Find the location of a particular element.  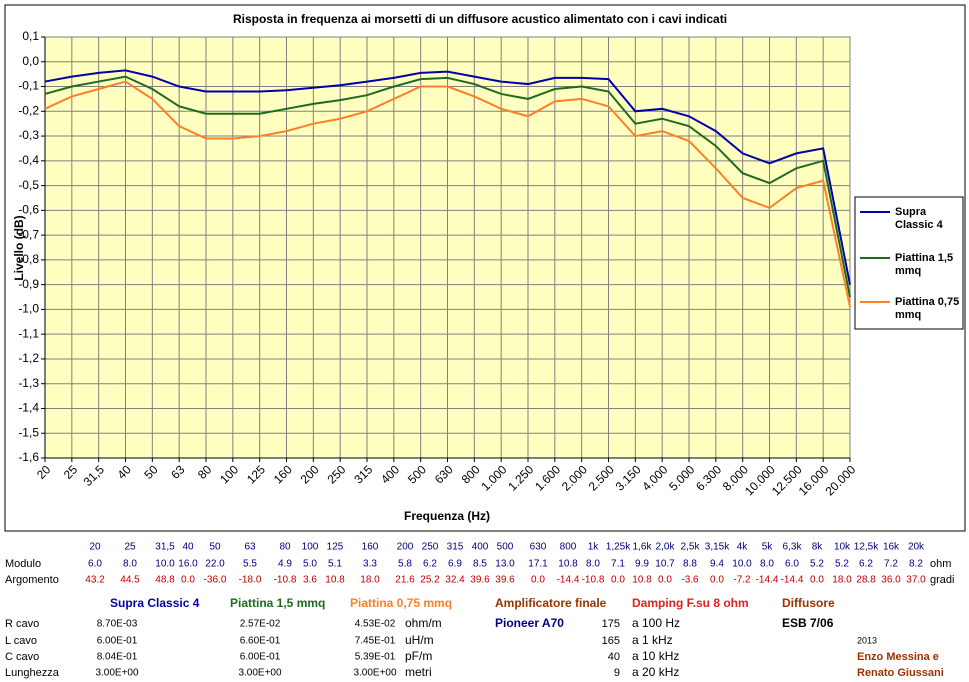

cell: 32.4 is located at coordinates (455, 580).